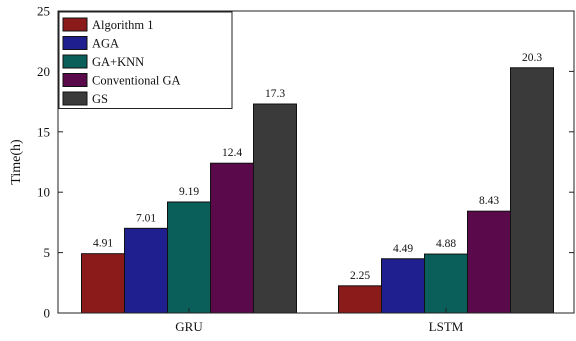 Image resolution: width=576 pixels, height=341 pixels. Describe the element at coordinates (446, 283) in the screenshot. I see `bar-ga-knn-lstm` at that location.